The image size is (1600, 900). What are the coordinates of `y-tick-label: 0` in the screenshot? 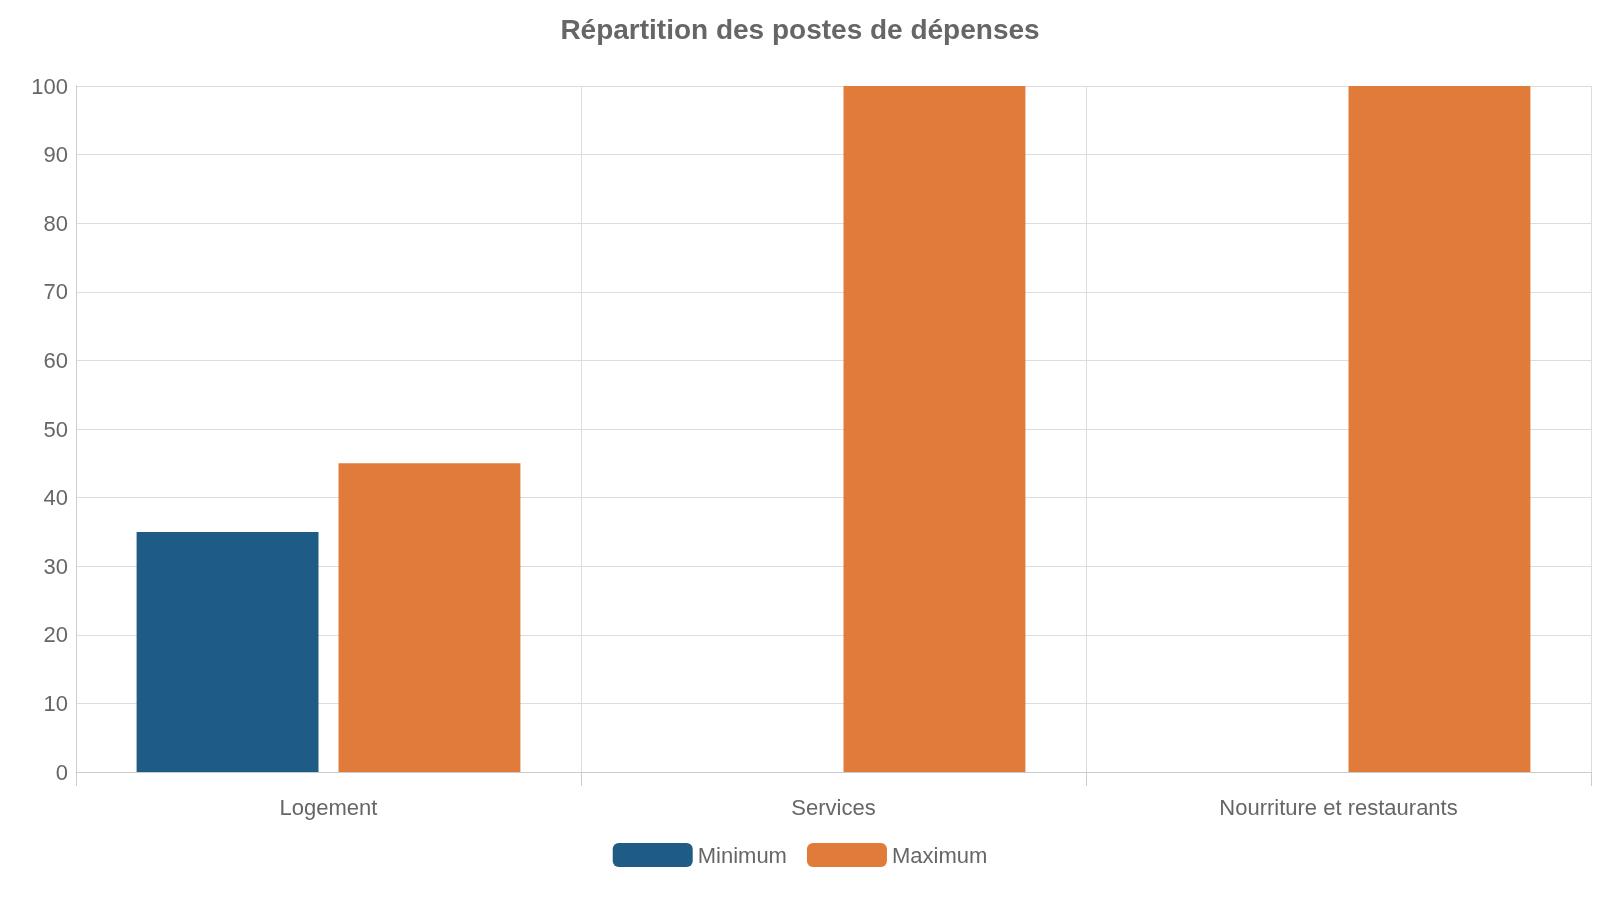 It's located at (61, 772).